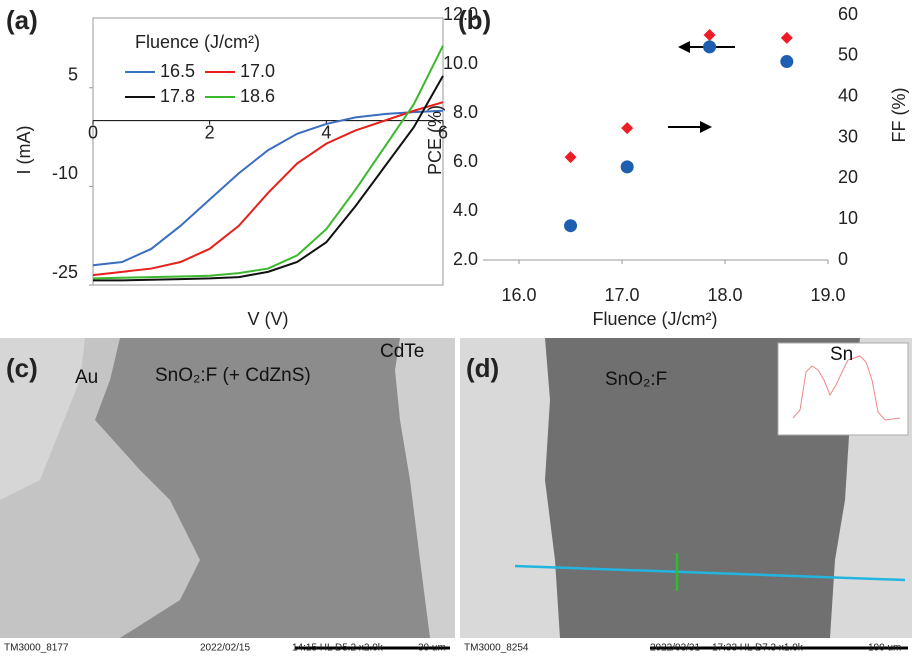 This screenshot has width=912, height=657. I want to click on legend-title: Fluence (J/cm²), so click(197, 42).